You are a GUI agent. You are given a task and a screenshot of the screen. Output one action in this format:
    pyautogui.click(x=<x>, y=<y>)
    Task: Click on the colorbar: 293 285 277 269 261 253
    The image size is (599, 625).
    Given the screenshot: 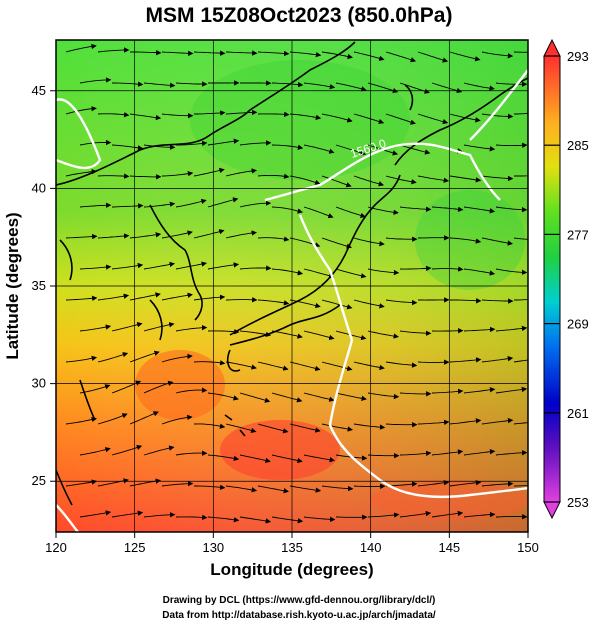 What is the action you would take?
    pyautogui.click(x=566, y=279)
    